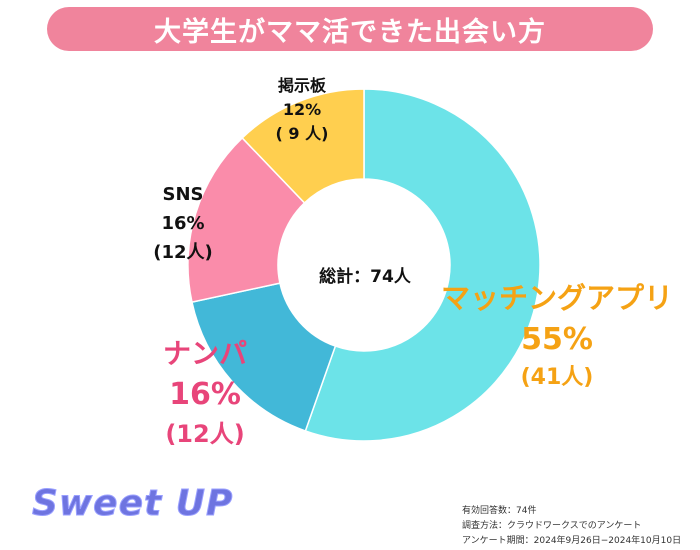 The width and height of the screenshot is (700, 550). What do you see at coordinates (557, 377) in the screenshot?
I see `label-matching-count: (41人)` at bounding box center [557, 377].